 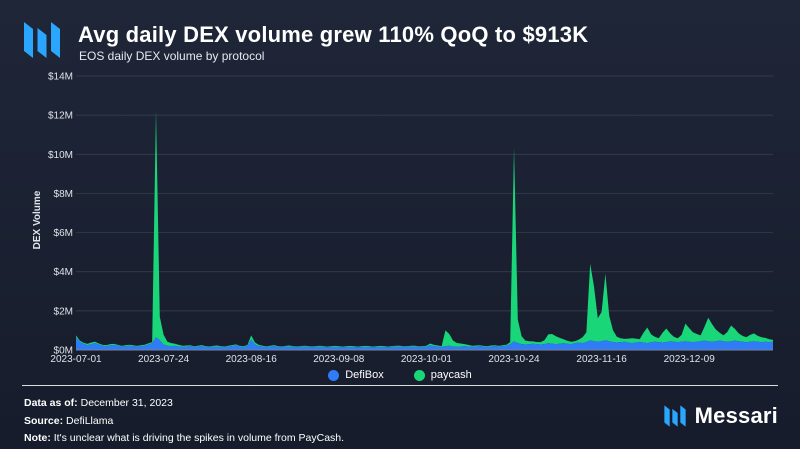 I want to click on y-tick-label: $4M, so click(x=63, y=272).